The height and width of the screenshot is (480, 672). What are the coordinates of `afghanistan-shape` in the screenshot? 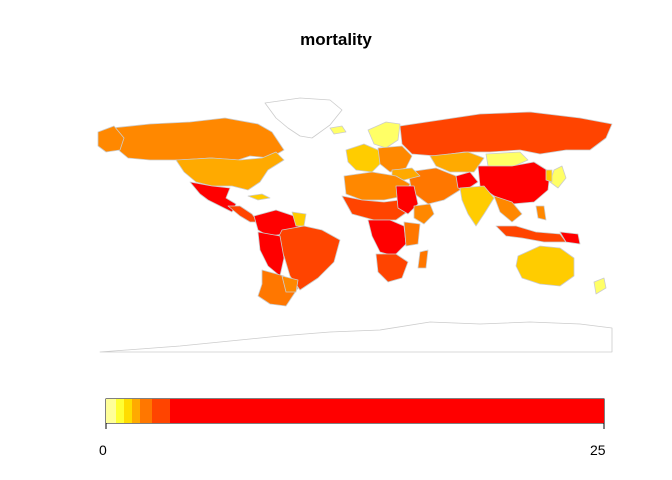 It's located at (467, 181).